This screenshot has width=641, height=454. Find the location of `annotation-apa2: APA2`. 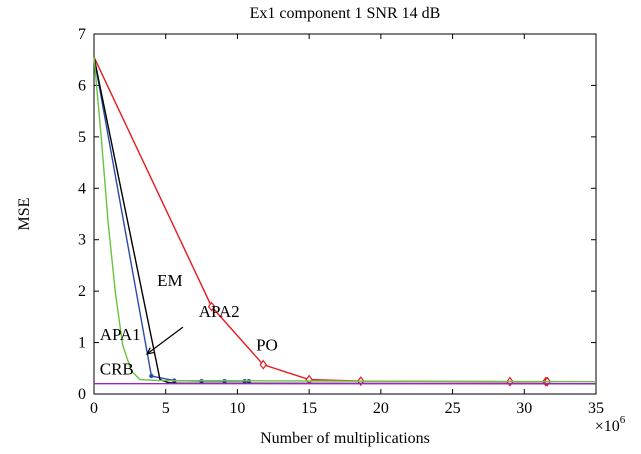

annotation-apa2: APA2 is located at coordinates (219, 311).